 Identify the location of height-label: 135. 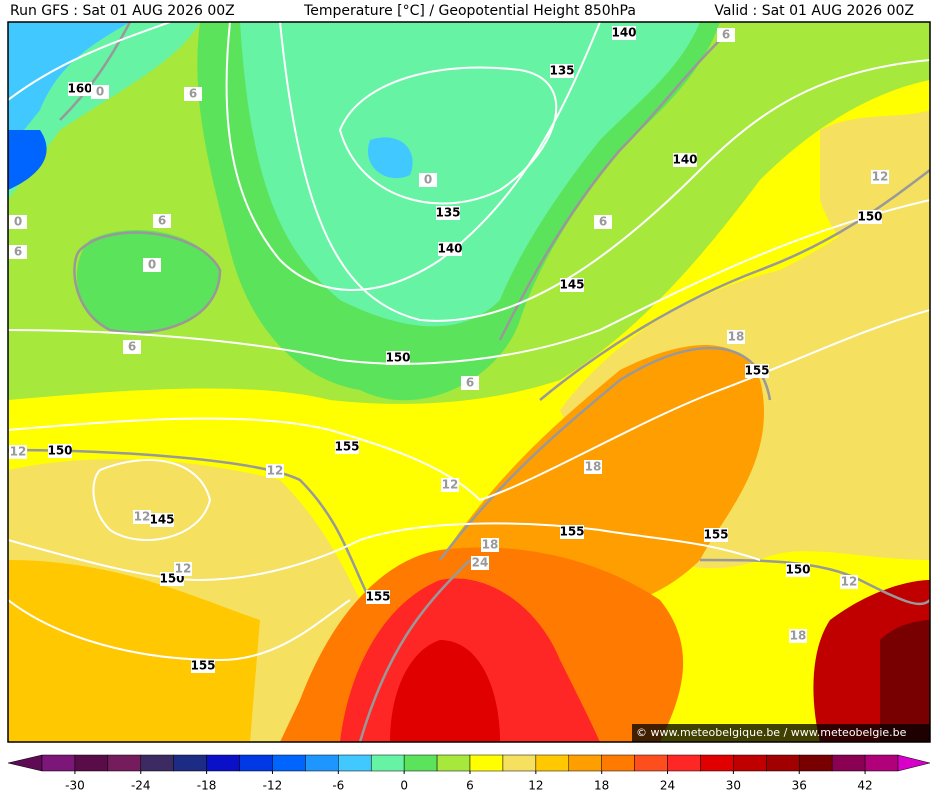
(561, 71).